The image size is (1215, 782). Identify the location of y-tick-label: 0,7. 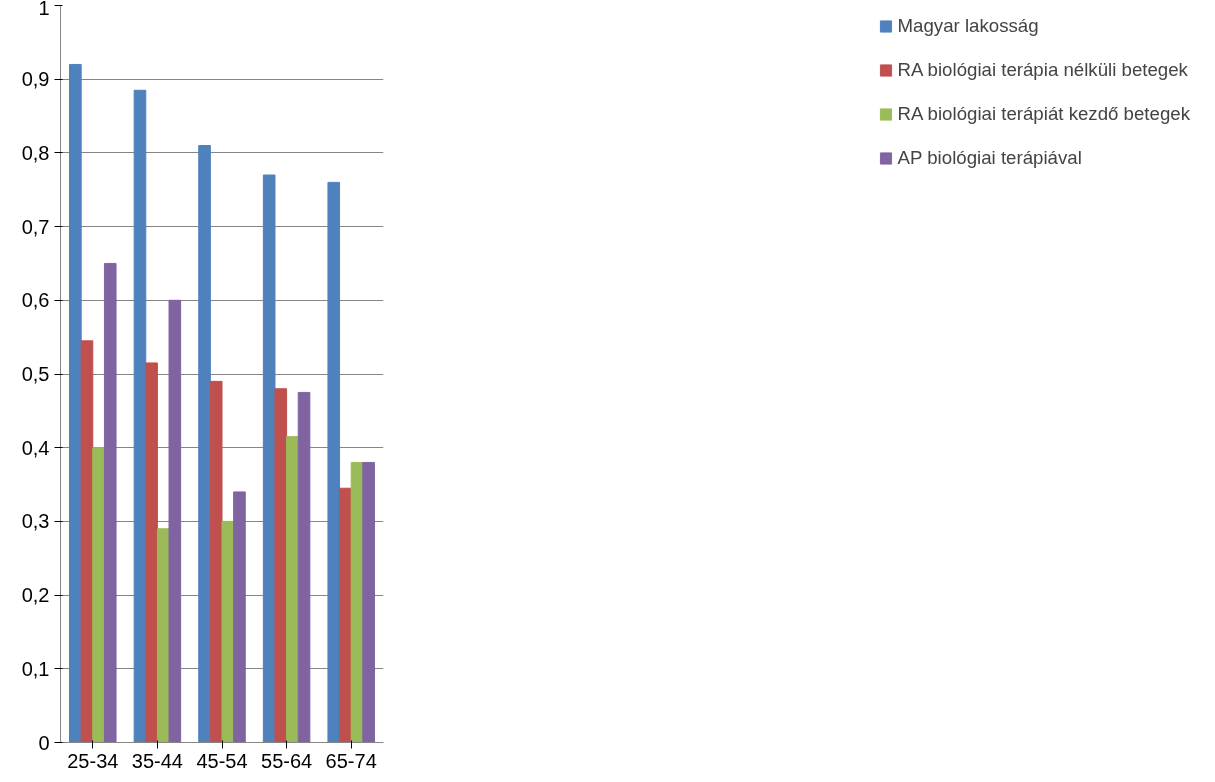
(35, 226).